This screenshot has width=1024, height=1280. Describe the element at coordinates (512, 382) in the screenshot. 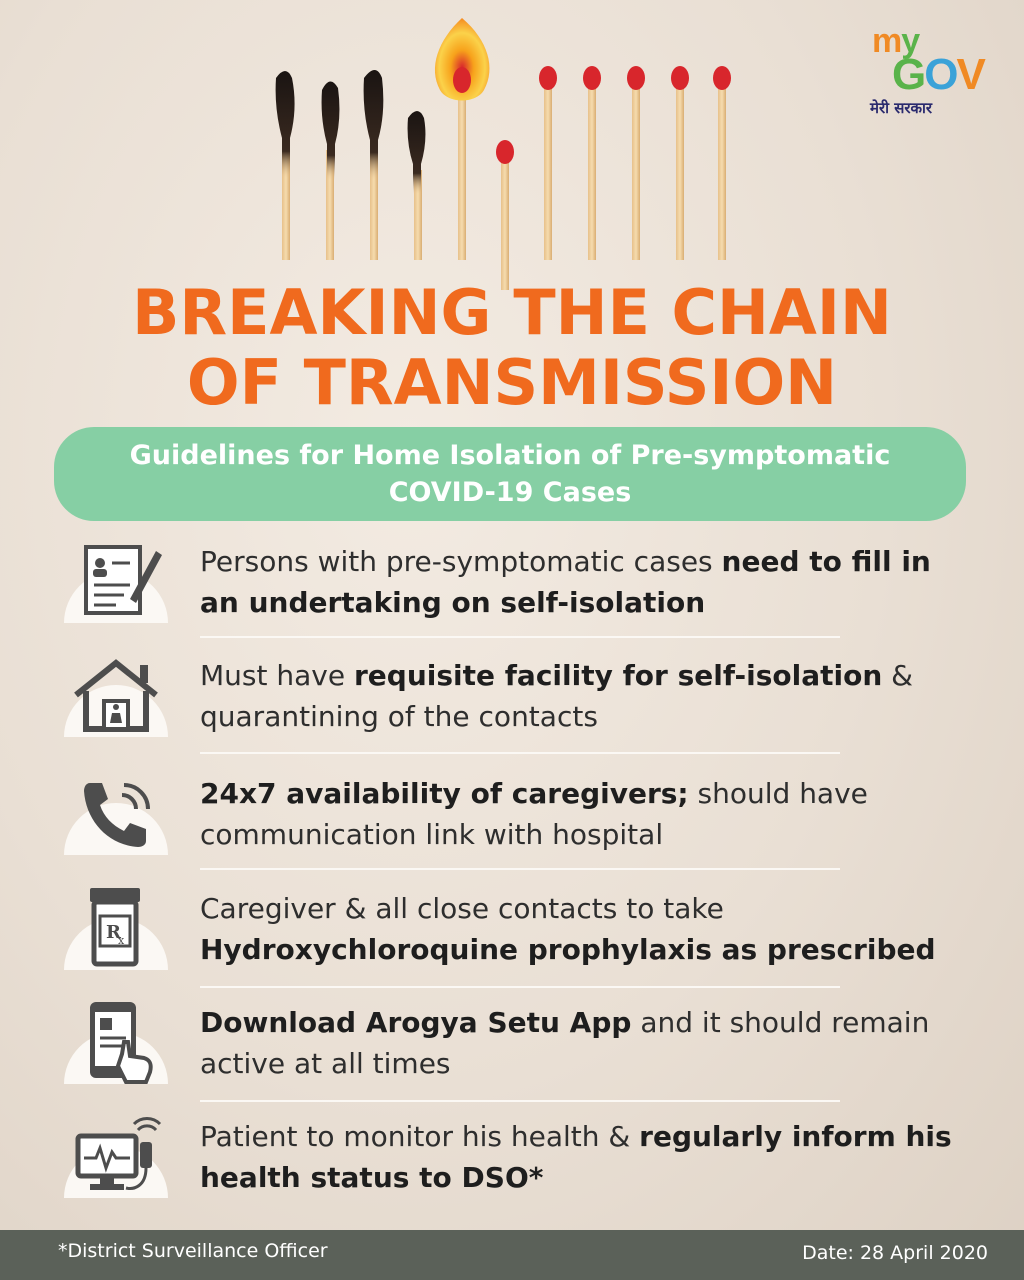

I see `page-title-line-2: OF TRANSMISSION` at that location.